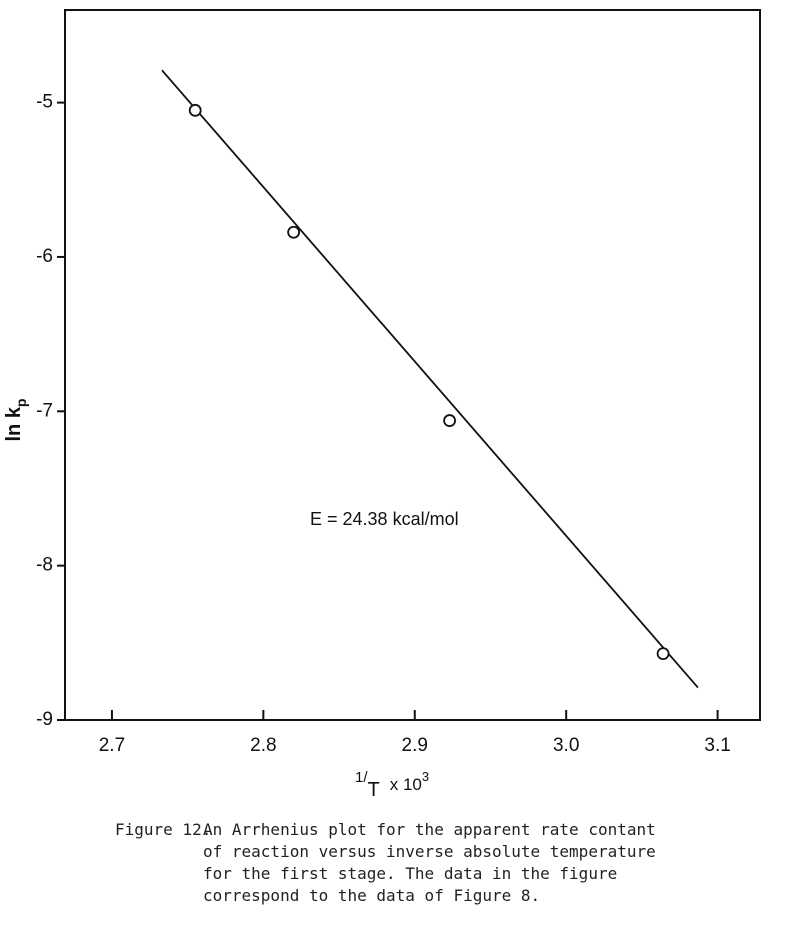 The width and height of the screenshot is (792, 925). Describe the element at coordinates (44, 719) in the screenshot. I see `y-tick-label: -9` at that location.